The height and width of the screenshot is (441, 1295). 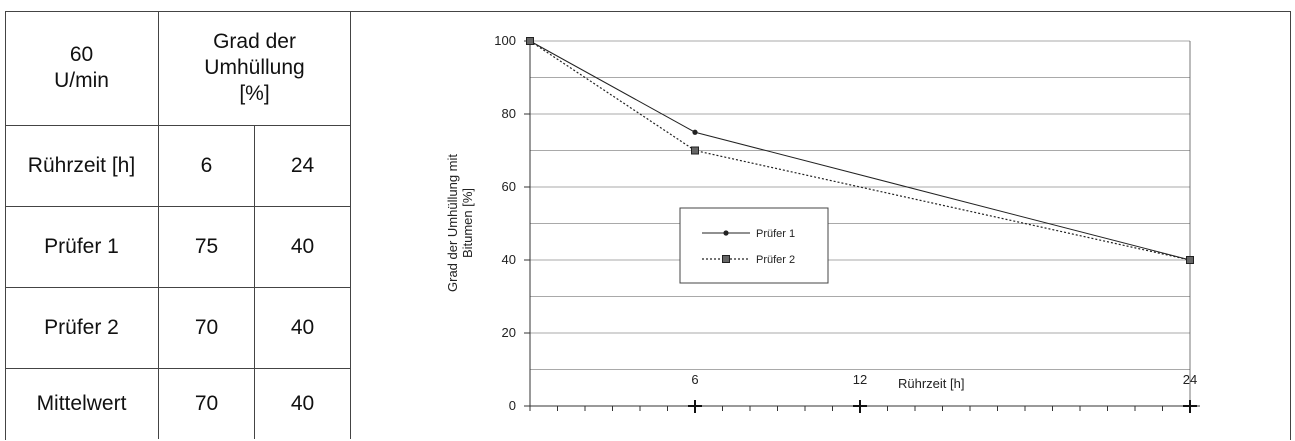 What do you see at coordinates (254, 93) in the screenshot?
I see `table-header-line3: [%]` at bounding box center [254, 93].